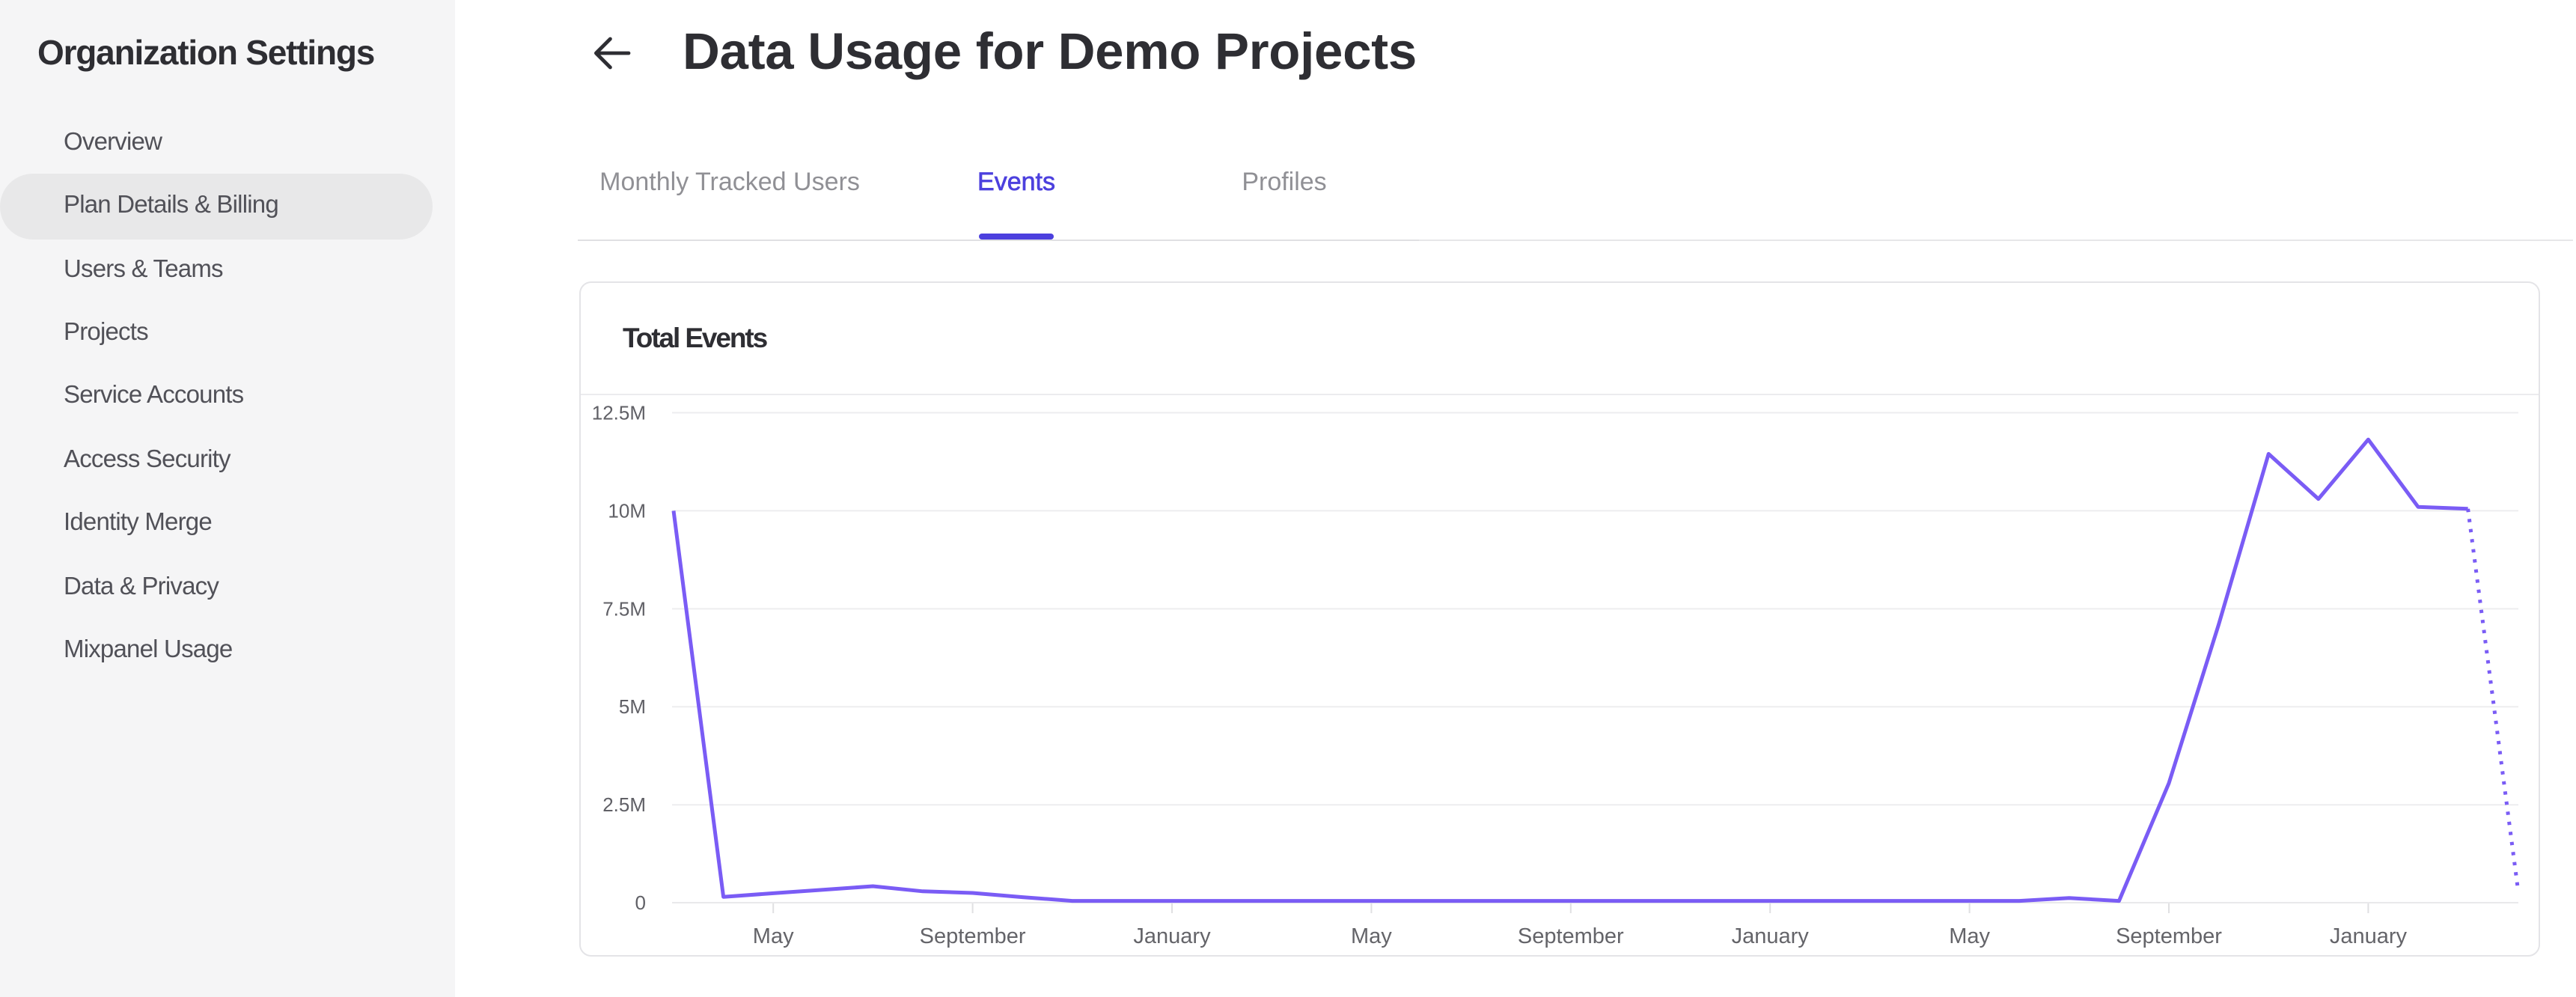 The height and width of the screenshot is (997, 2576). I want to click on svg-text: 5M, so click(632, 706).